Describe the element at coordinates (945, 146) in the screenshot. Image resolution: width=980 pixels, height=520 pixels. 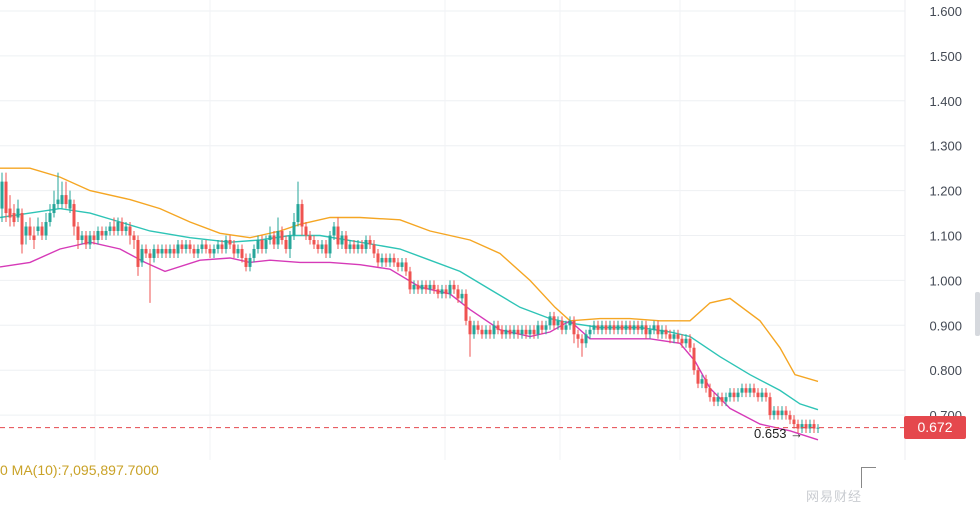
I see `y-tick-label: 1.300` at that location.